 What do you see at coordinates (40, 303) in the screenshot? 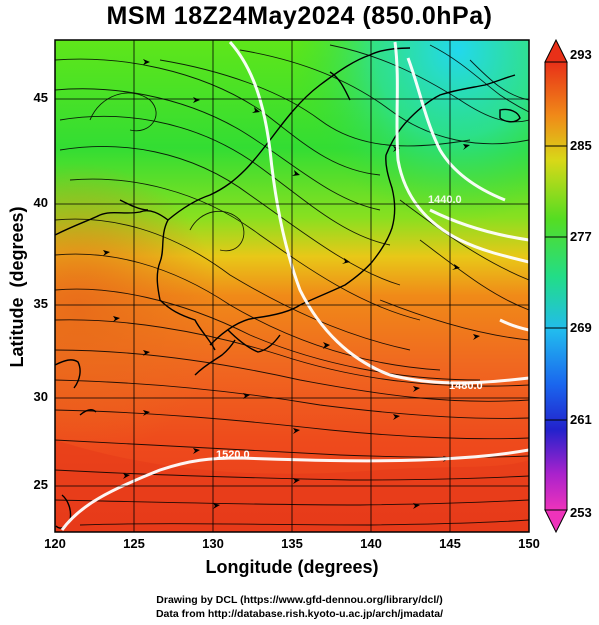
I see `y-tick-label: 35` at bounding box center [40, 303].